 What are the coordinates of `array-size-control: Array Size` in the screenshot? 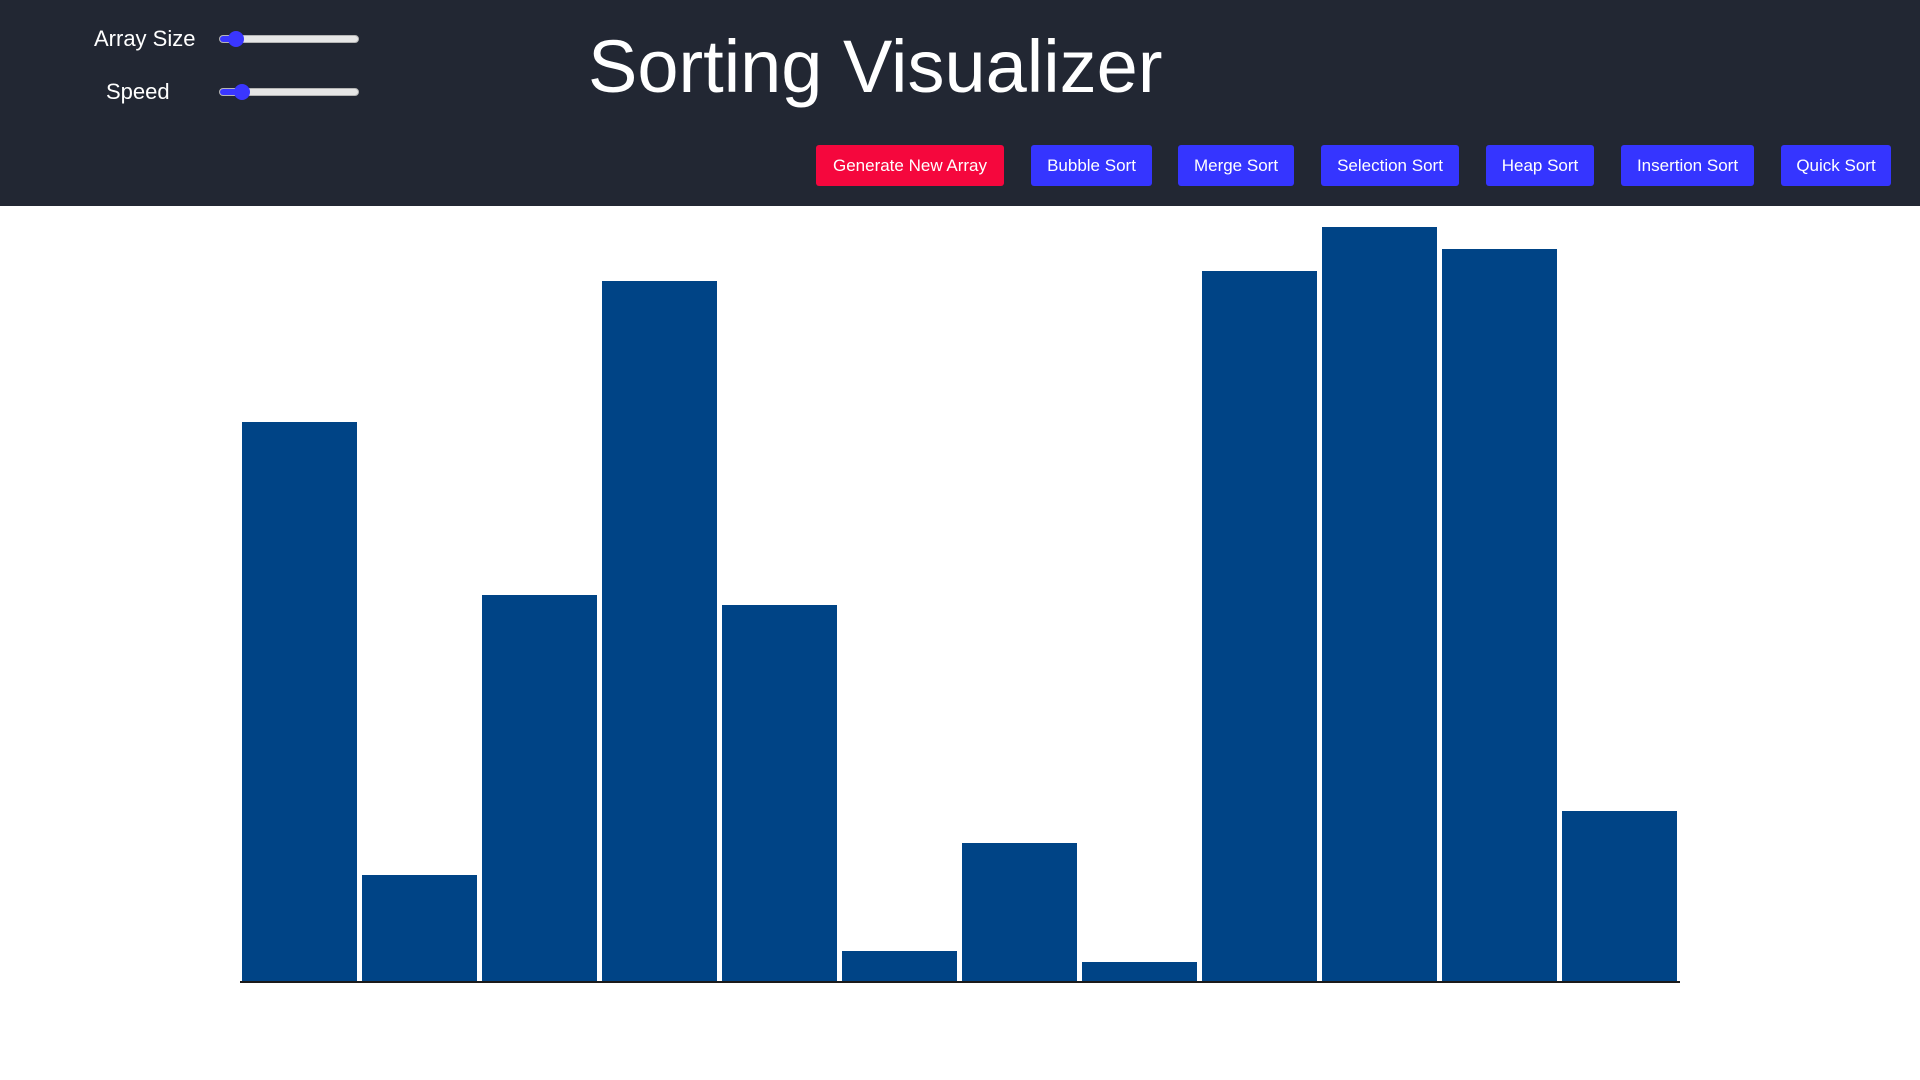 It's located at (200, 39).